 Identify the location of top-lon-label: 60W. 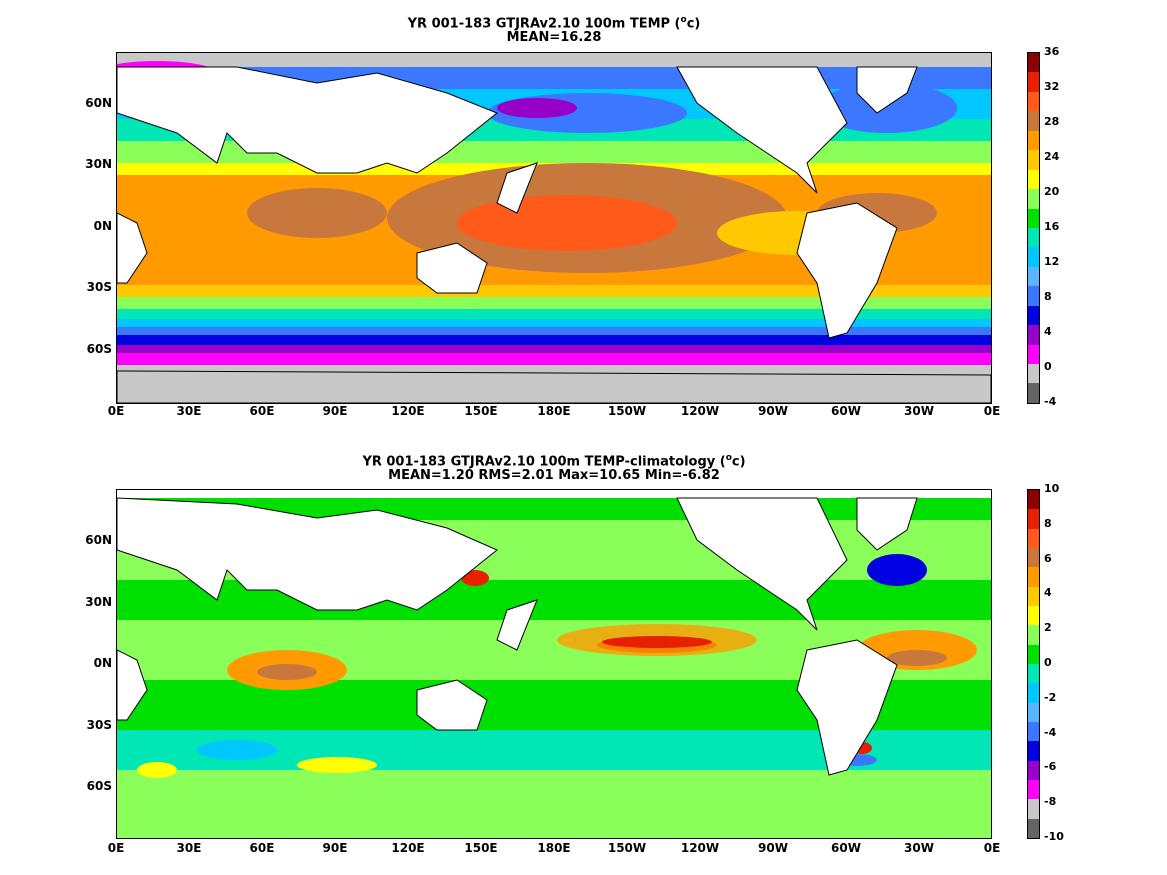
(846, 411).